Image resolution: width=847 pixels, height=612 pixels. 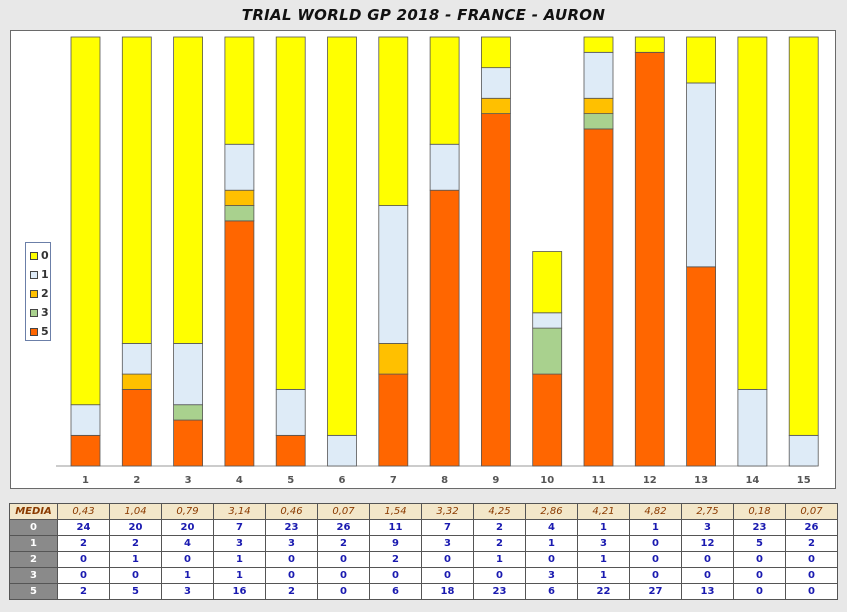 I want to click on row-header: 5, so click(x=33, y=591).